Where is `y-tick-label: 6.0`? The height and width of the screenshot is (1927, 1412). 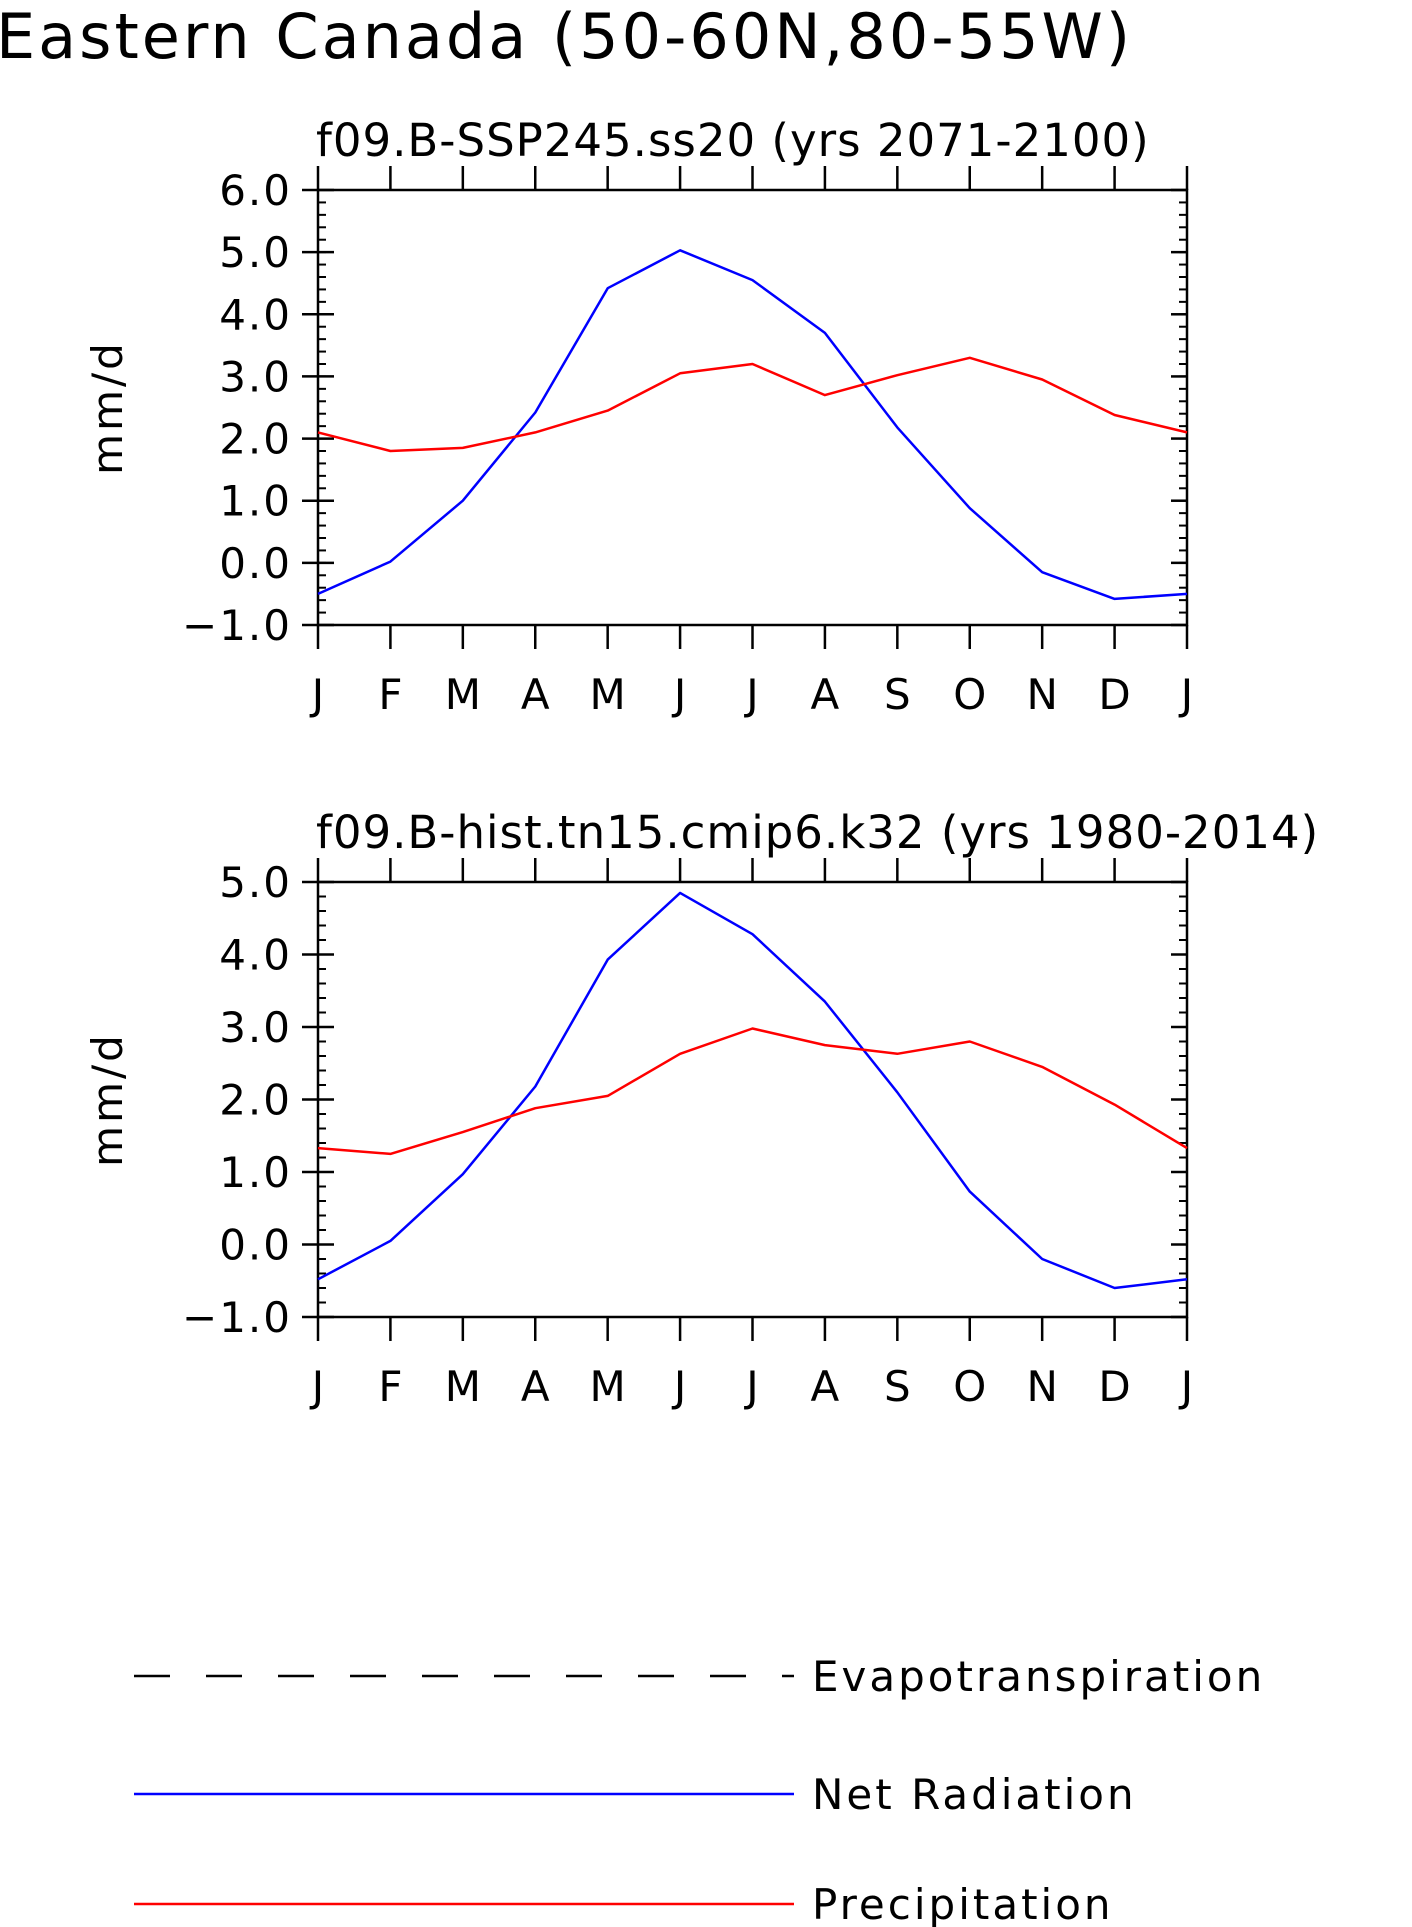
y-tick-label: 6.0 is located at coordinates (255, 190).